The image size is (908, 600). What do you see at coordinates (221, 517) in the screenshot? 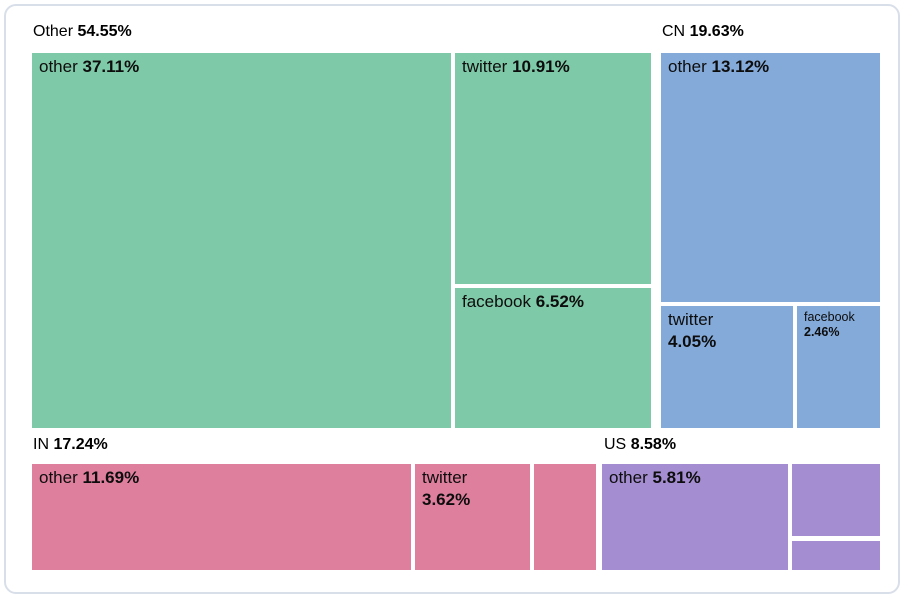
I see `treemap-cell-in-other: other 11.69%` at bounding box center [221, 517].